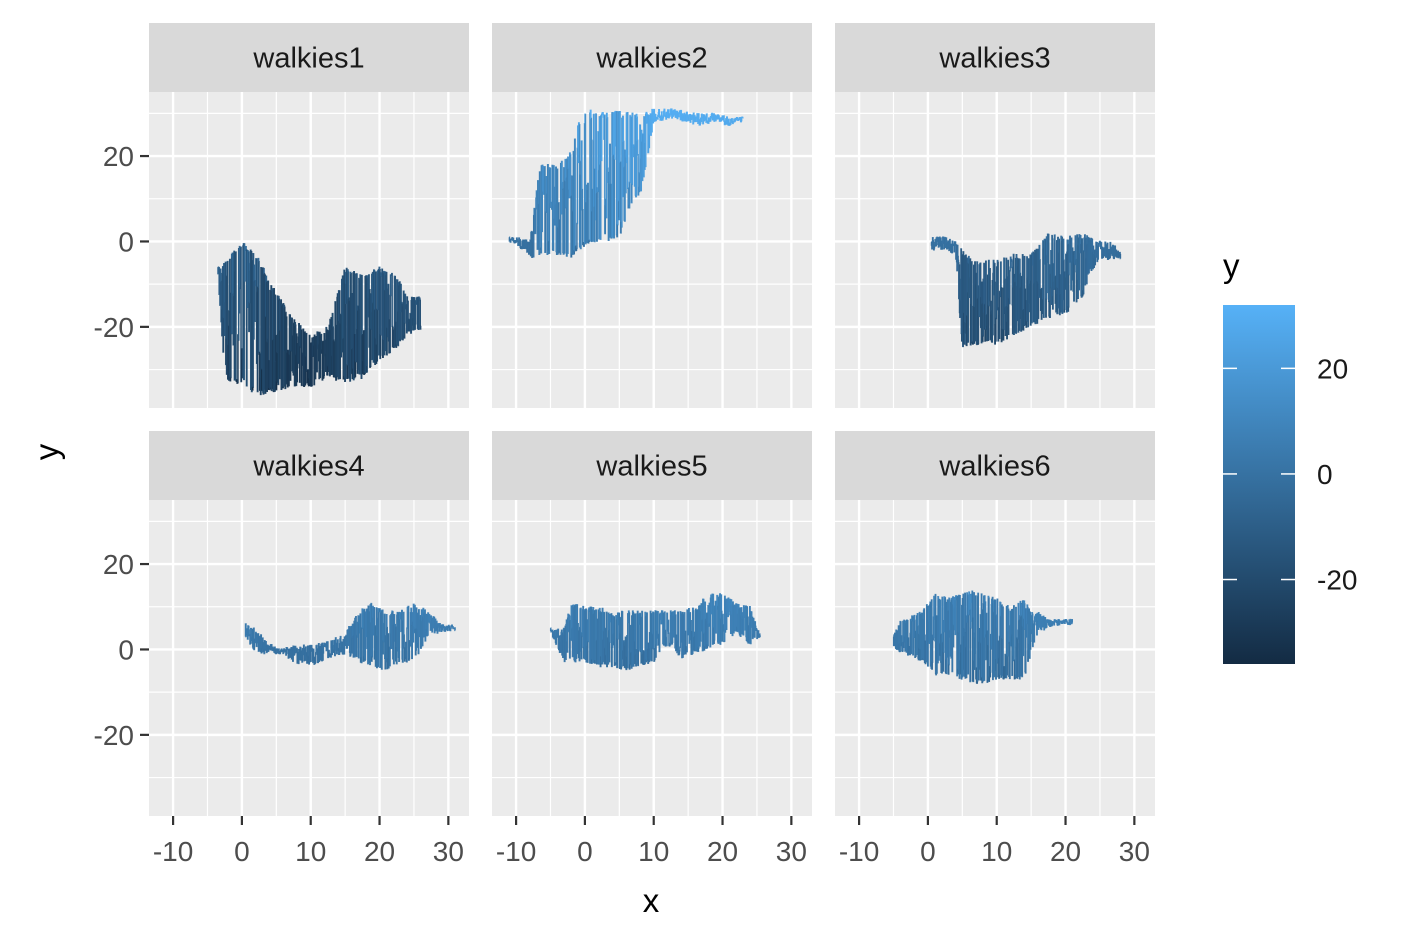 The width and height of the screenshot is (1417, 944). I want to click on y-axis-title: y, so click(46, 451).